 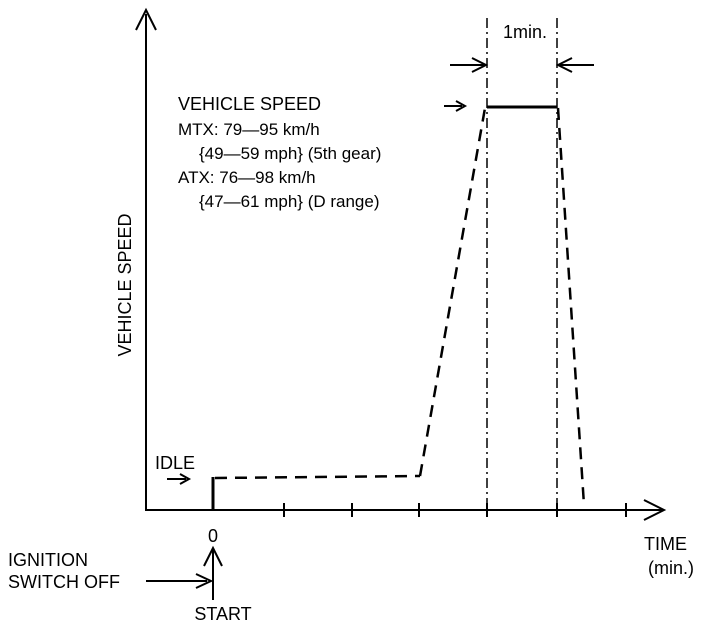 I want to click on speed-spec-atx: ATX: 76—98 km/h, so click(x=247, y=177).